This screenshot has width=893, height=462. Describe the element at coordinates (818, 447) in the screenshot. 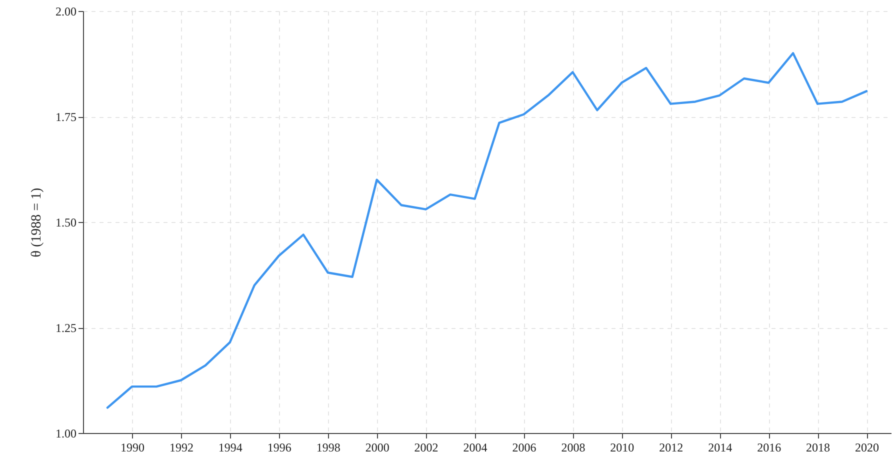

I see `x-tick-label: 2018` at that location.